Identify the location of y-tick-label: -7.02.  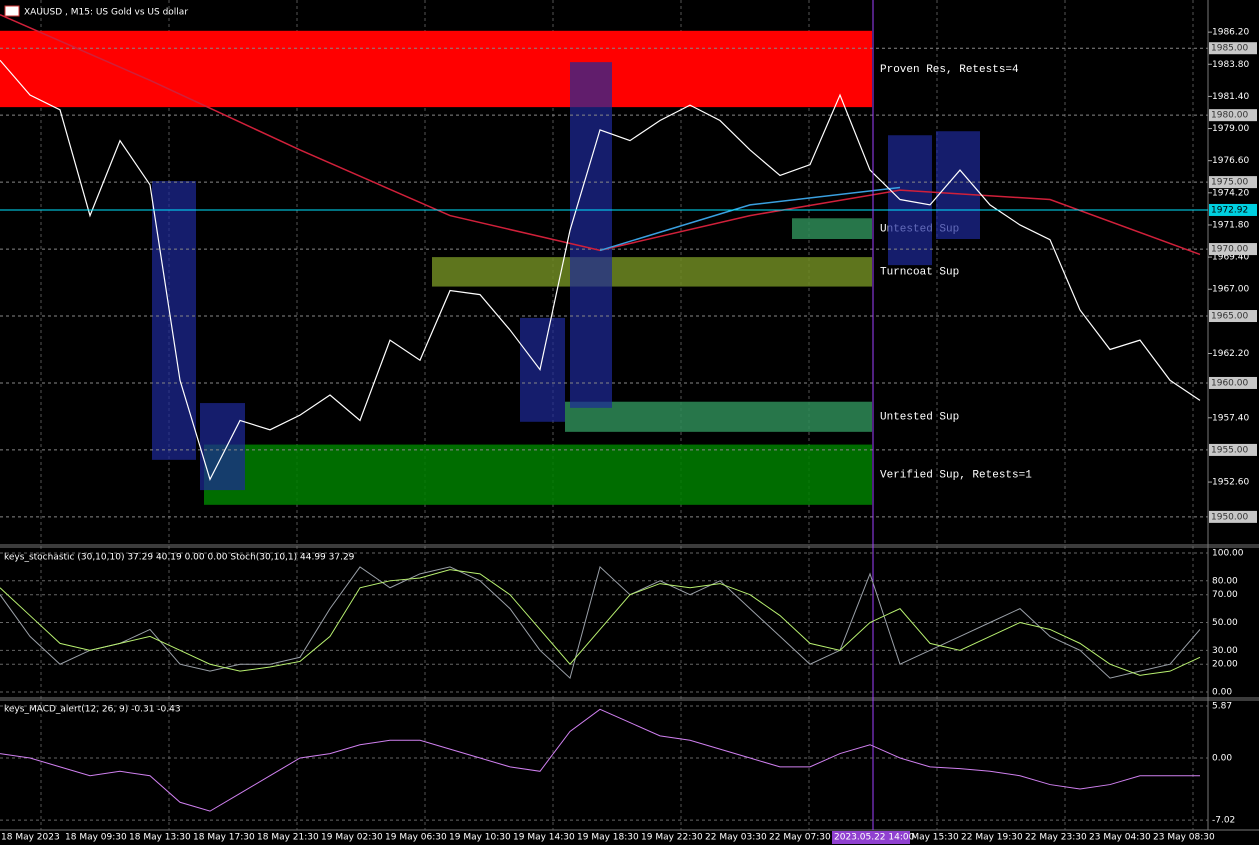
(1223, 821).